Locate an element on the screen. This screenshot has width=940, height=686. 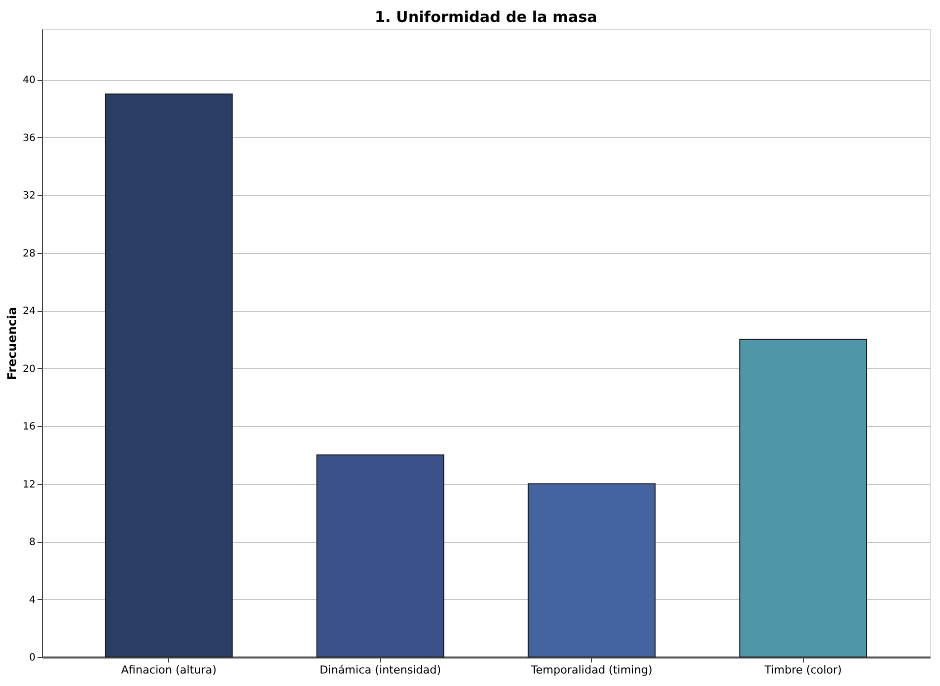
y-tick-label: 12 is located at coordinates (29, 484).